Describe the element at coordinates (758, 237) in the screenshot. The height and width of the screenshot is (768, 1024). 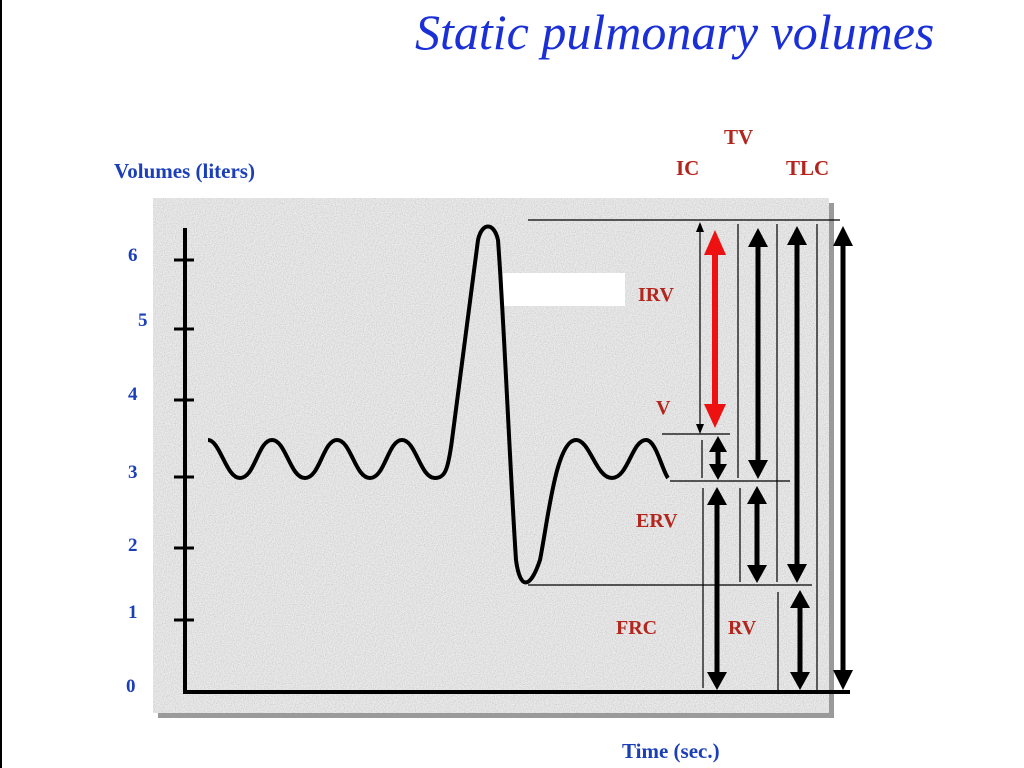
I see `ic-arrow-head-top` at that location.